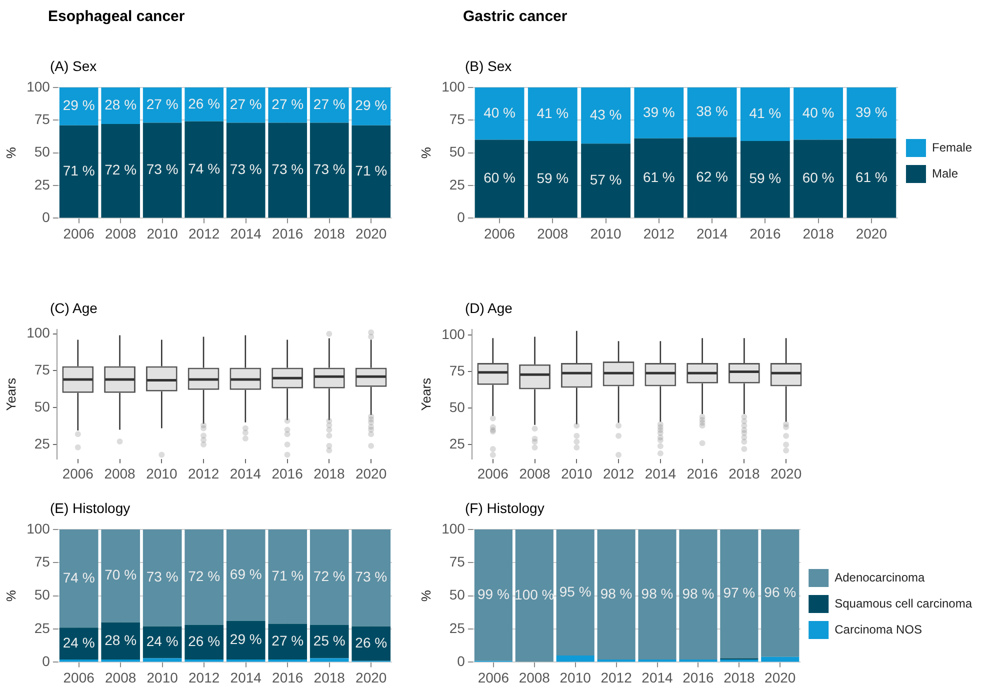 Image resolution: width=990 pixels, height=692 pixels. I want to click on data-label: 59 %, so click(765, 178).